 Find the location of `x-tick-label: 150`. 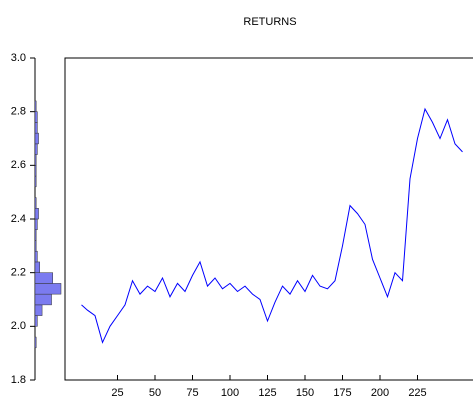

x-tick-label: 150 is located at coordinates (305, 393).